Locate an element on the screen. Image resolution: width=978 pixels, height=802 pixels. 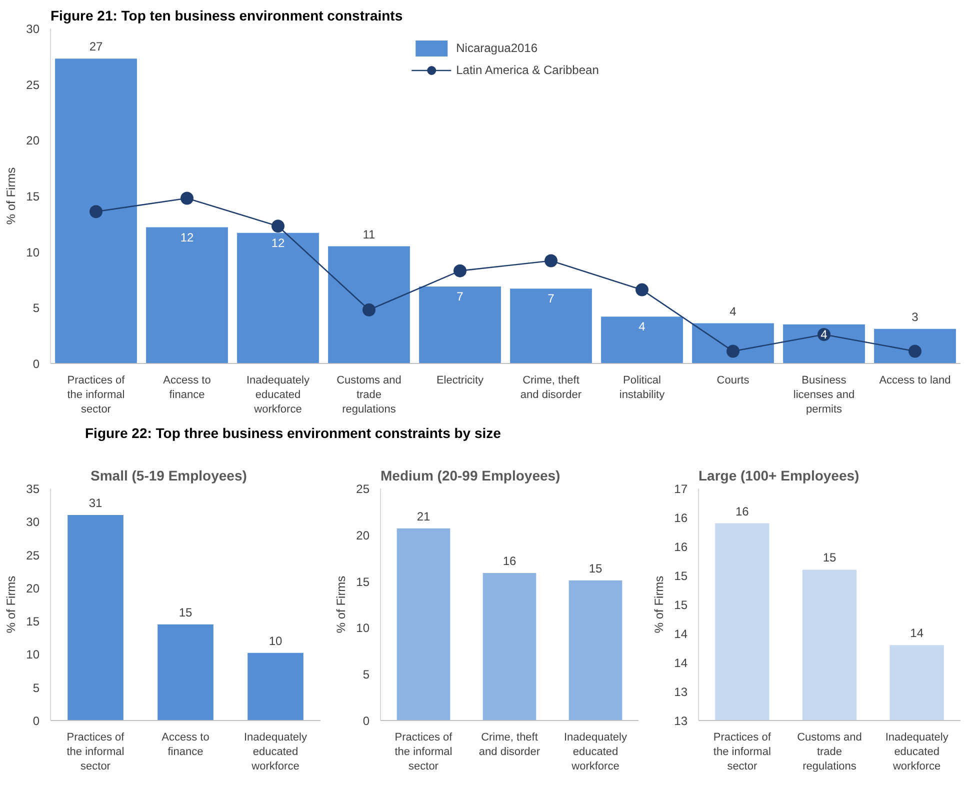
x-tick-label: Courts is located at coordinates (733, 380).